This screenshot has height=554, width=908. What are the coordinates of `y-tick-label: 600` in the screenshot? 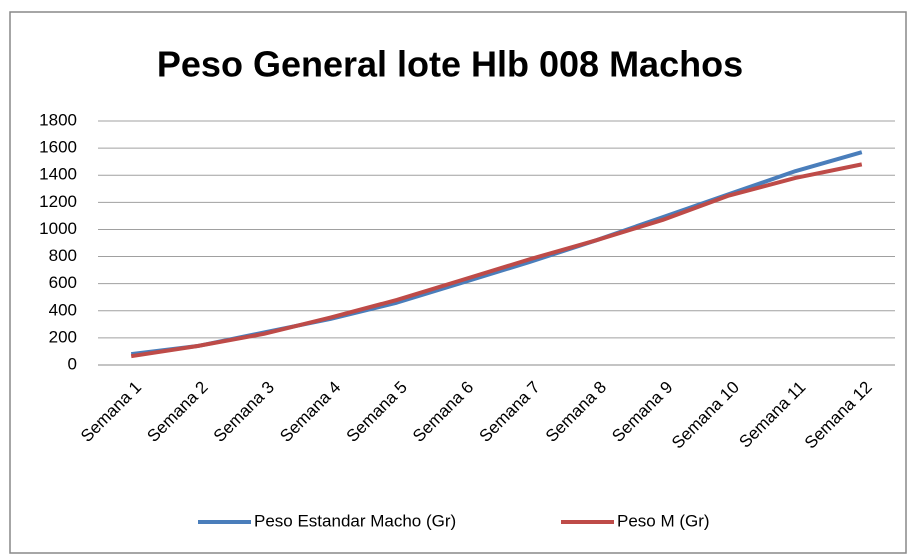 It's located at (63, 282).